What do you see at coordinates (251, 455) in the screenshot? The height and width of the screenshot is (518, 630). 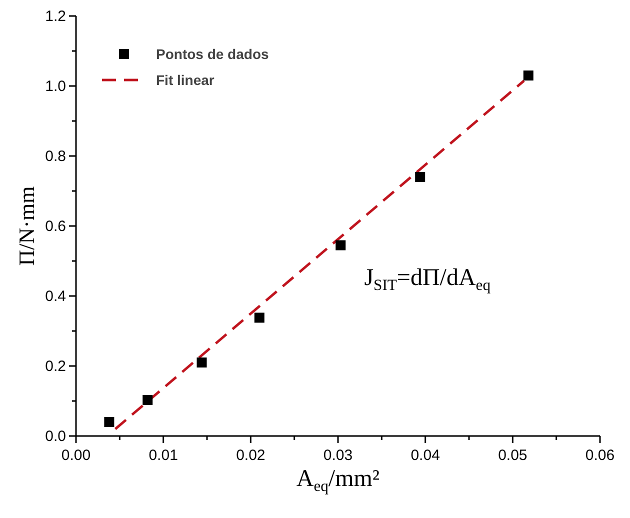 I see `x-tick-label: 0.02` at bounding box center [251, 455].